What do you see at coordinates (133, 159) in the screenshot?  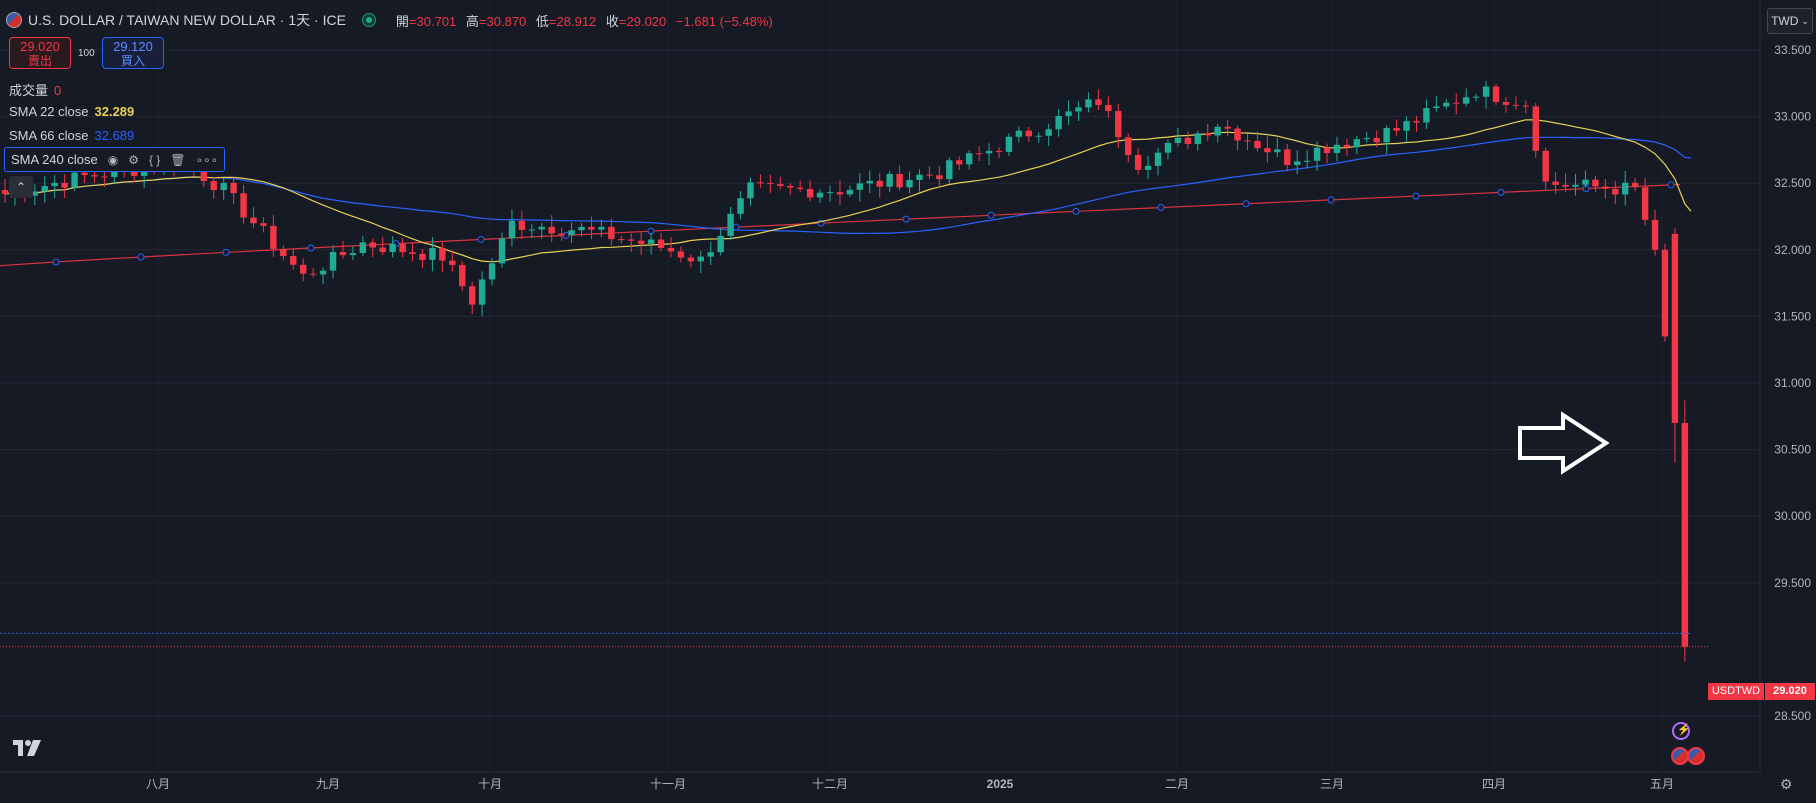 I see `gear-icon: ⚙` at bounding box center [133, 159].